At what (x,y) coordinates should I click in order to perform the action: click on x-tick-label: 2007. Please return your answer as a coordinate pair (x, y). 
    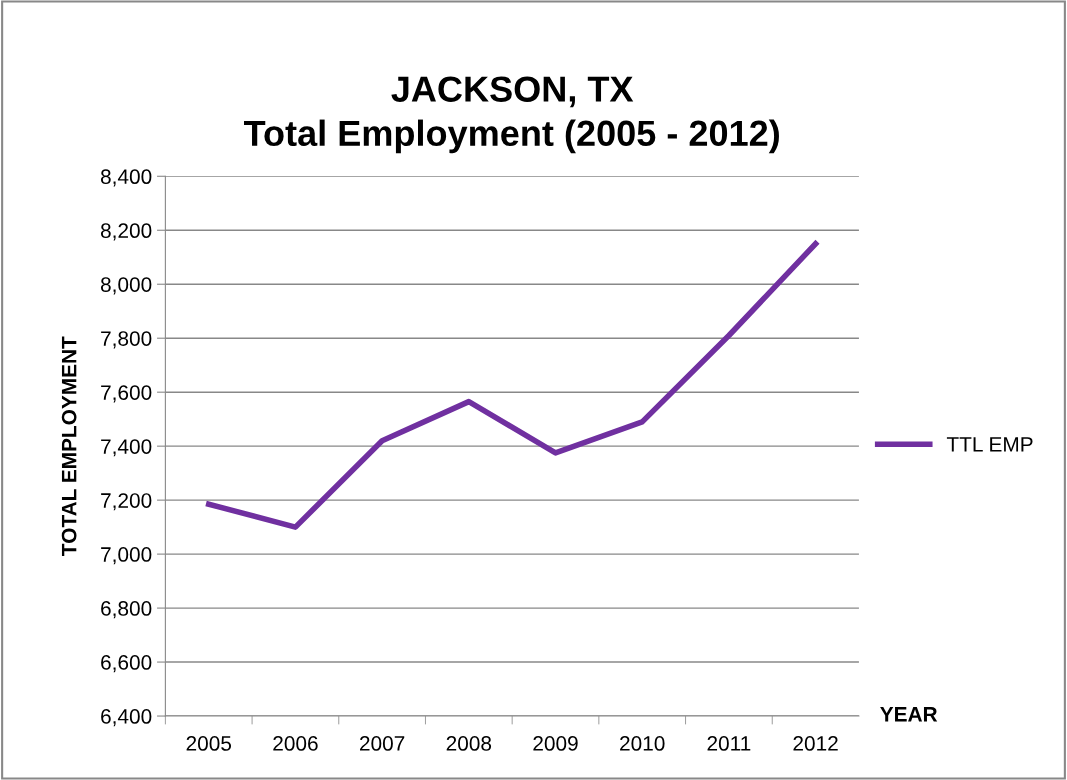
    Looking at the image, I should click on (382, 743).